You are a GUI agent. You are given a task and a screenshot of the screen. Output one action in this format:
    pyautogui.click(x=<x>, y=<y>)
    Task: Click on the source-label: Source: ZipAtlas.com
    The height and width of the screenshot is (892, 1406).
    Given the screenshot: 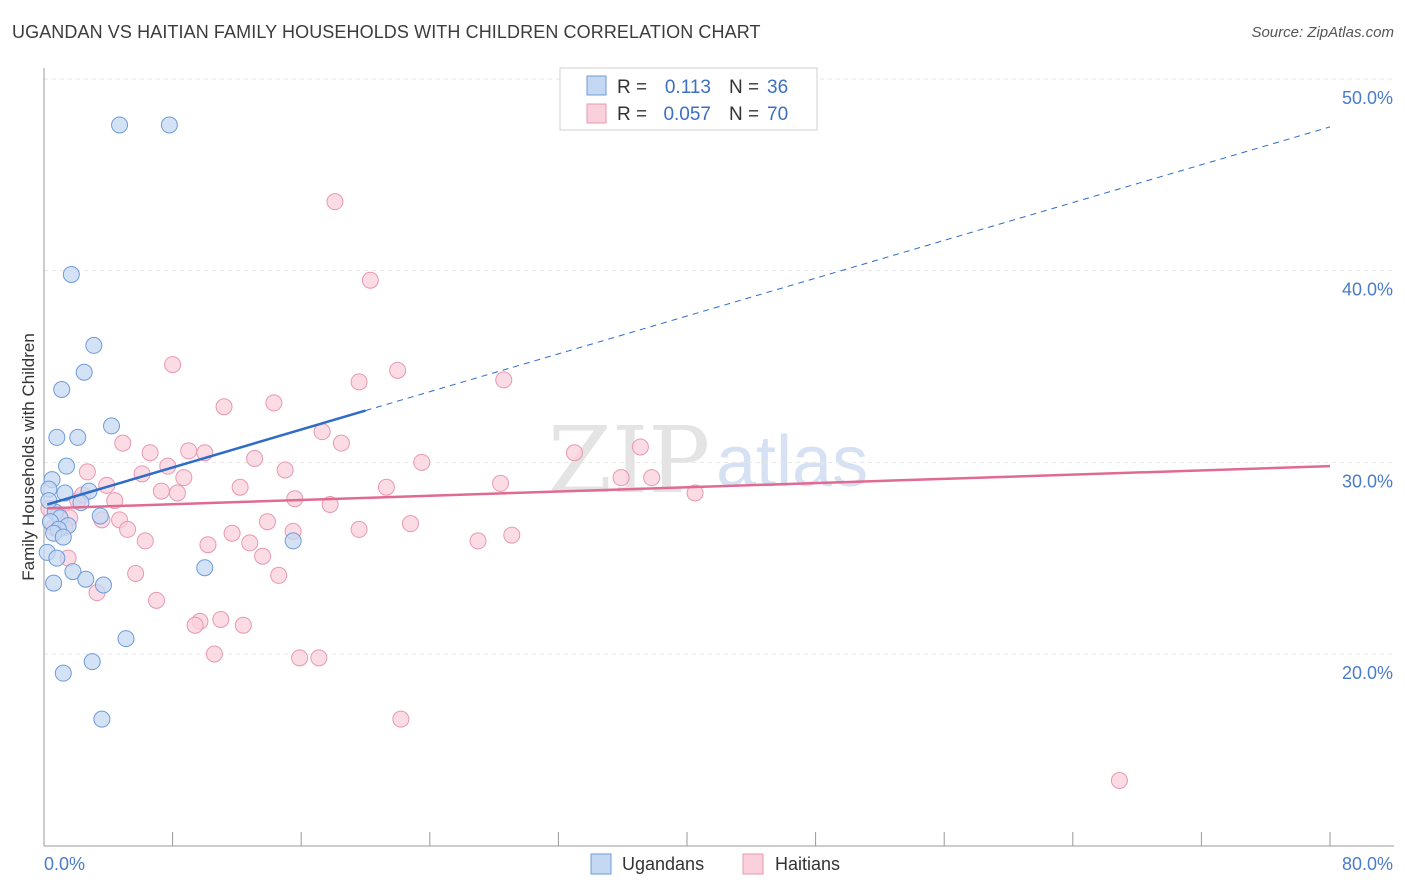 What is the action you would take?
    pyautogui.click(x=1322, y=32)
    